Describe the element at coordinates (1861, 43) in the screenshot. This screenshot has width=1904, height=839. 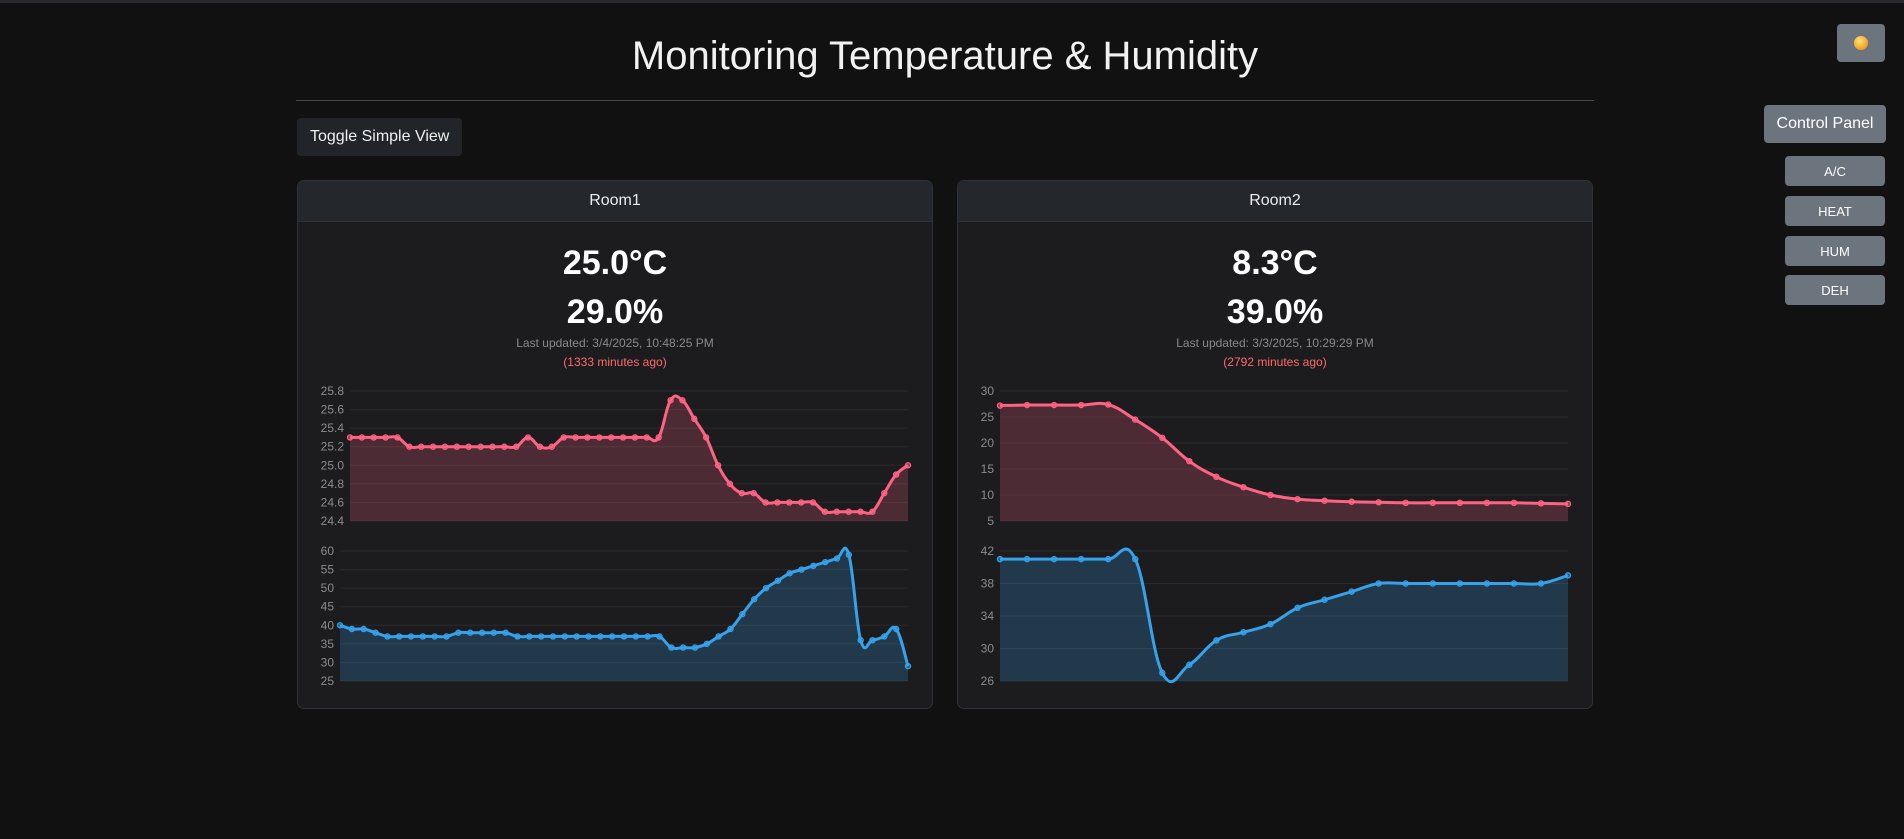
I see `theme-toggle-button` at that location.